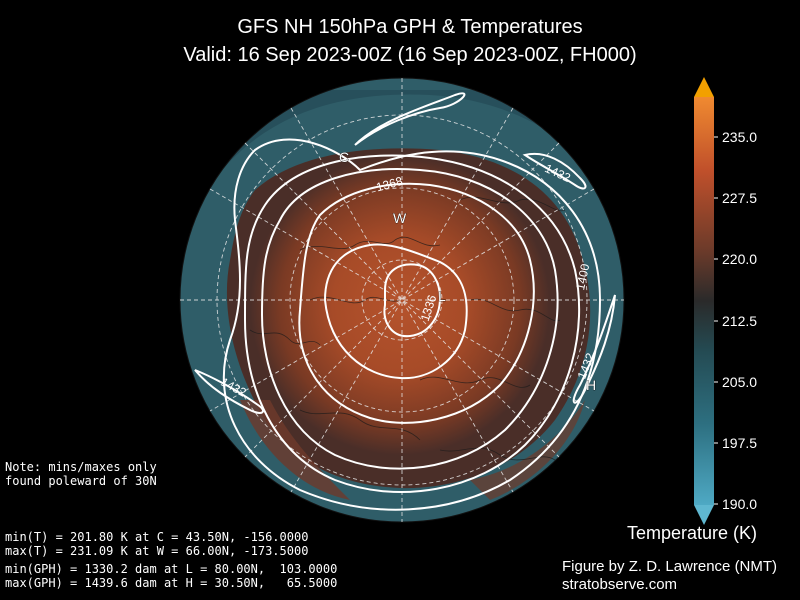 The height and width of the screenshot is (600, 800). What do you see at coordinates (81, 467) in the screenshot?
I see `note-line1: Note: mins/maxes only` at bounding box center [81, 467].